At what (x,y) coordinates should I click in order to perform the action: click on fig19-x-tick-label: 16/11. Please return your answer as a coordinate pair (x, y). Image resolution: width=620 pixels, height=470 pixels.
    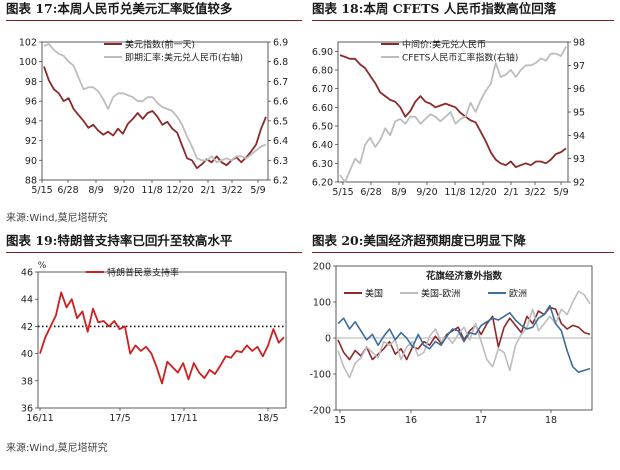
    Looking at the image, I should click on (39, 418).